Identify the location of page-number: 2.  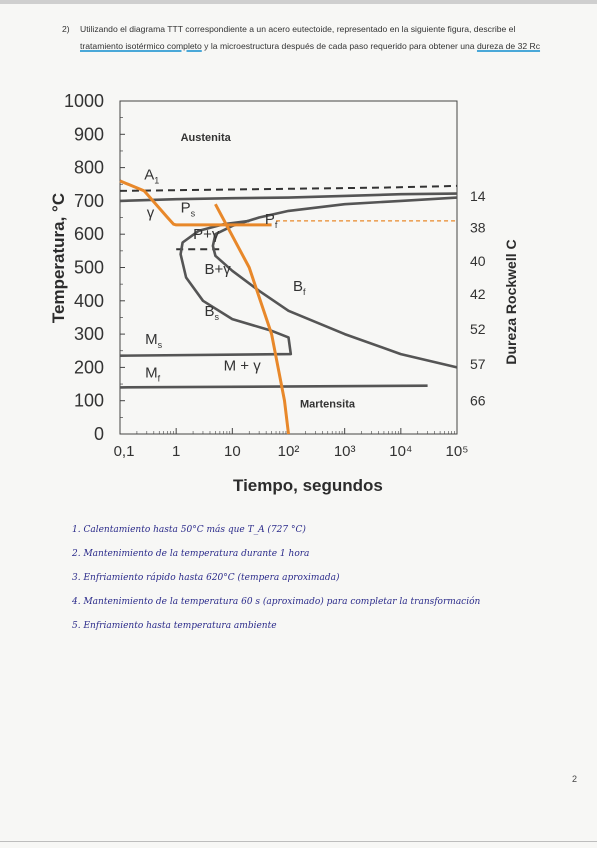
(575, 779).